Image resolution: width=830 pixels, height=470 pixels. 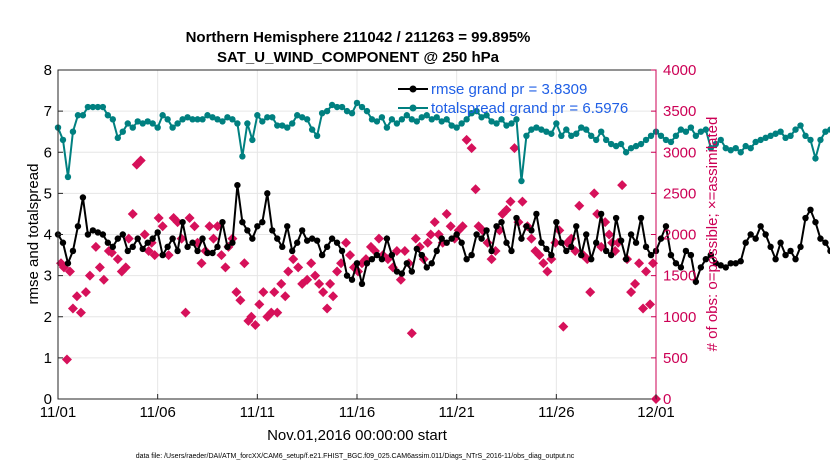 I want to click on y-left-tick-label: 3, so click(x=48, y=276).